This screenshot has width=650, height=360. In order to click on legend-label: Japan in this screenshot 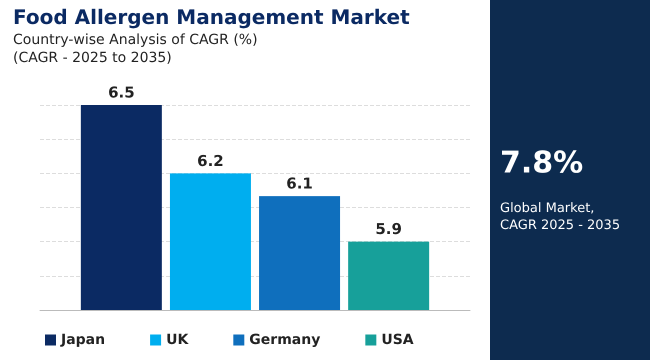, I will do `click(83, 340)`.